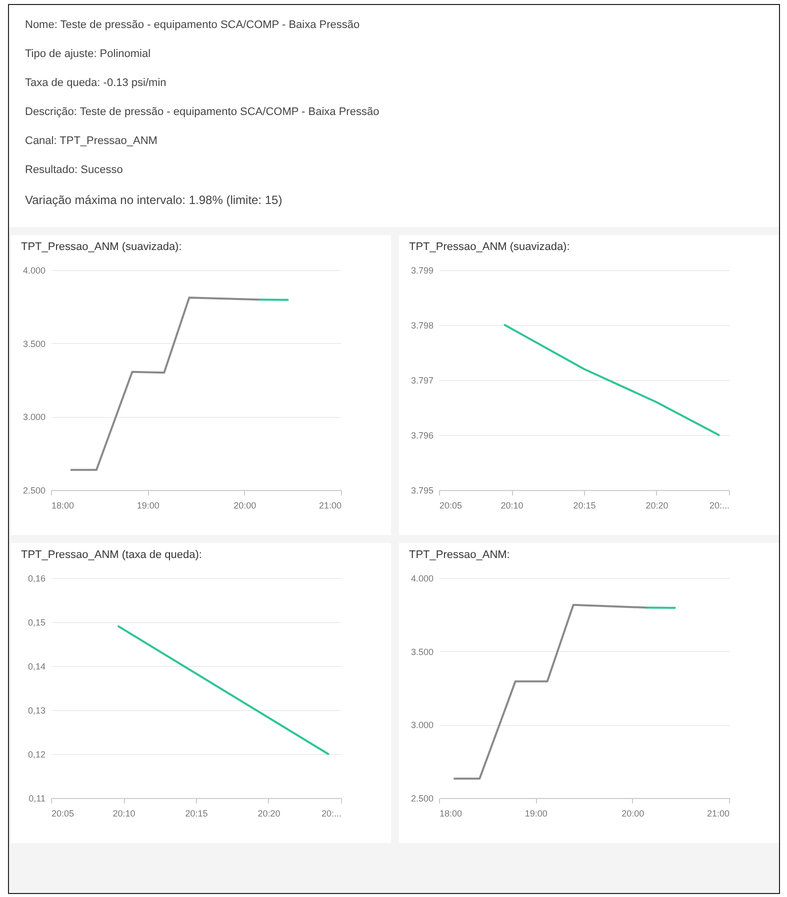 This screenshot has width=787, height=897. What do you see at coordinates (154, 200) in the screenshot?
I see `text: Variação máxima no intervalo: 1.98% (limite: 15)` at bounding box center [154, 200].